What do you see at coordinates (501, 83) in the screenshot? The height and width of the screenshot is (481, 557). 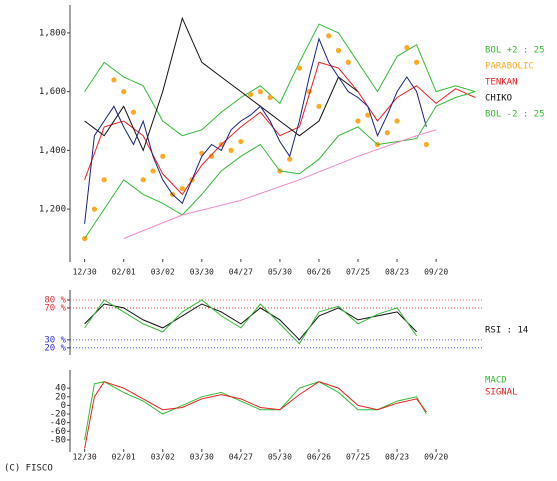 I see `legend-entry: TENKAN` at bounding box center [501, 83].